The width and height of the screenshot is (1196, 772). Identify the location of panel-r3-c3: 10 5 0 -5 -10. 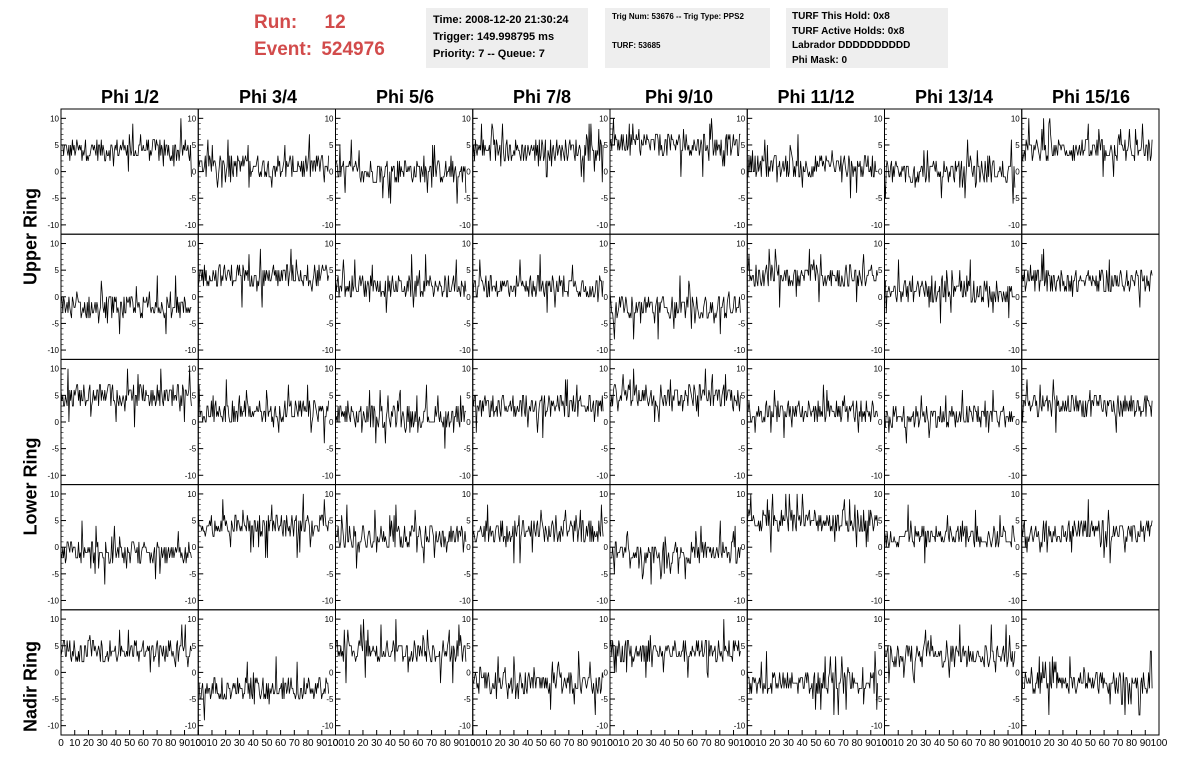
(535, 547).